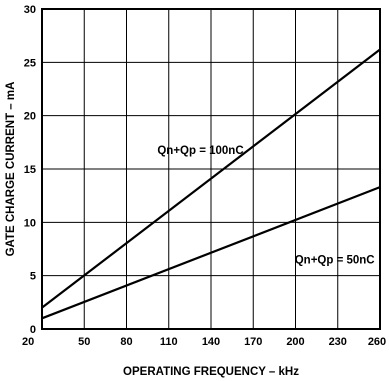 The height and width of the screenshot is (381, 389). Describe the element at coordinates (11, 169) in the screenshot. I see `y-axis-title: GATE CHARGE CURRENT – mA` at that location.